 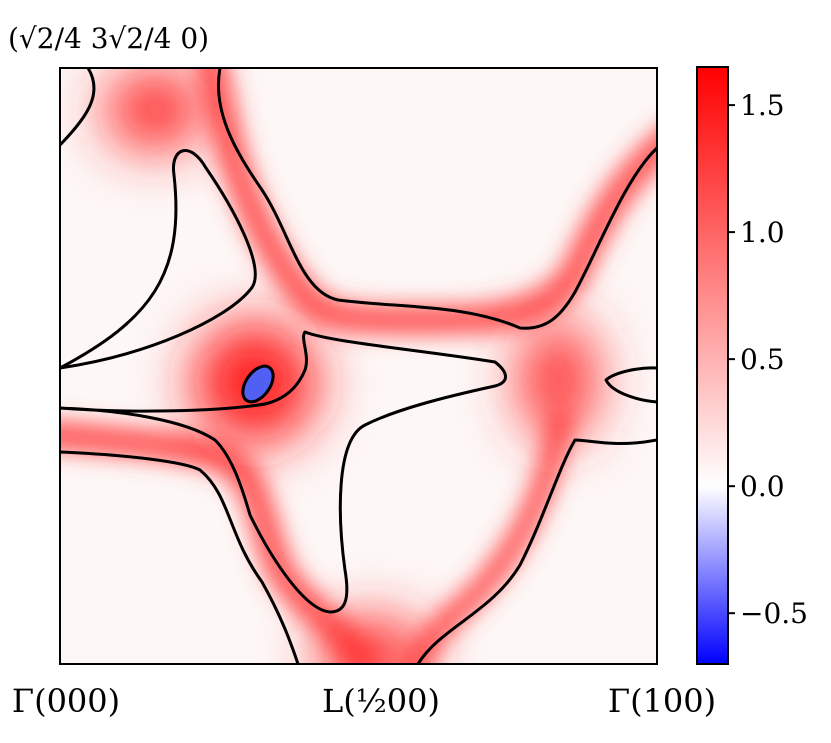 What do you see at coordinates (762, 486) in the screenshot?
I see `colorbar-tick-label: 0.0` at bounding box center [762, 486].